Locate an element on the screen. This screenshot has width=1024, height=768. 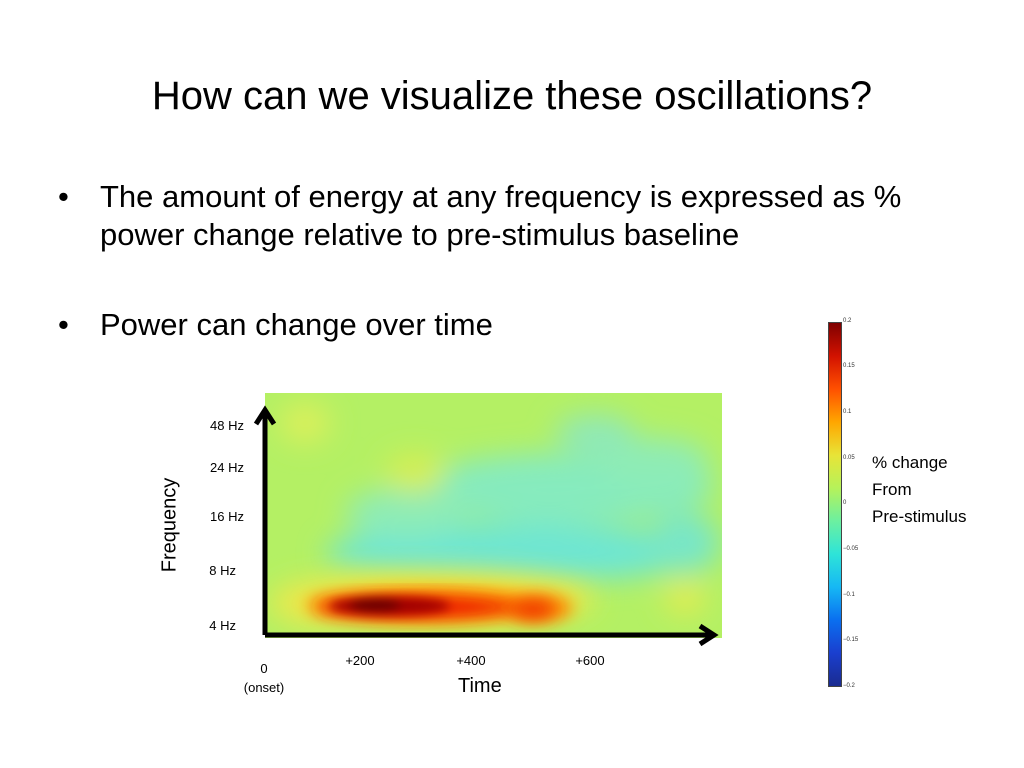
colorbar-tick-label: −0.05 is located at coordinates (851, 549).